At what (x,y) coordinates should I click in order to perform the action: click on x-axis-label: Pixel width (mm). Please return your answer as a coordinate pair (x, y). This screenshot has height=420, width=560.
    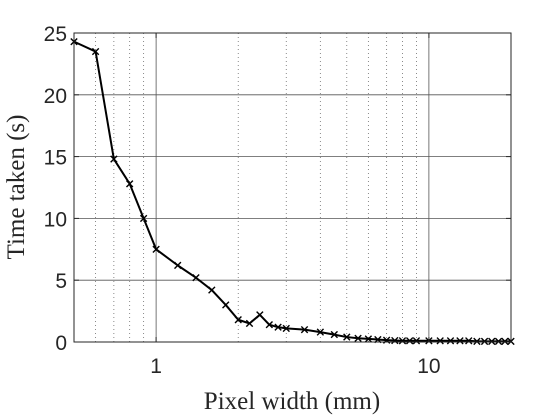
    Looking at the image, I should click on (292, 401).